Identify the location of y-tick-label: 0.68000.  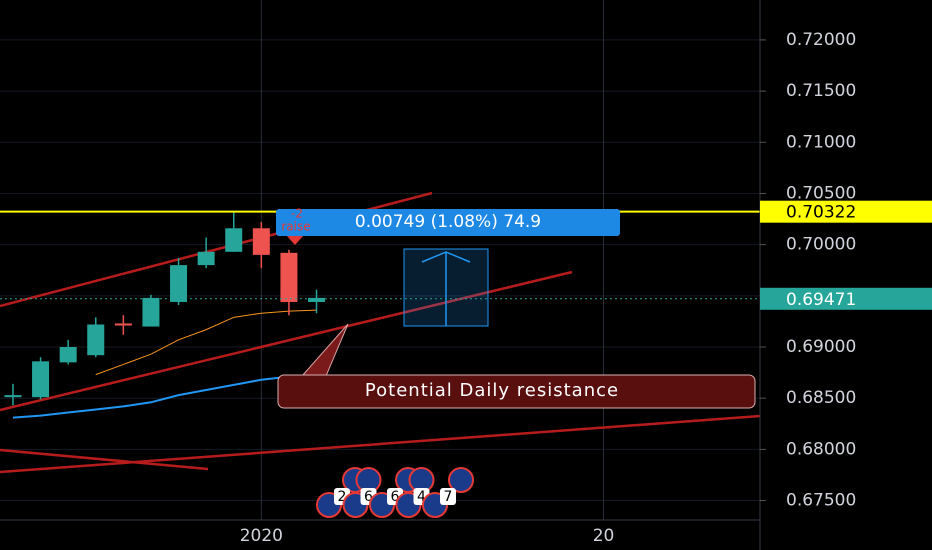
(821, 449).